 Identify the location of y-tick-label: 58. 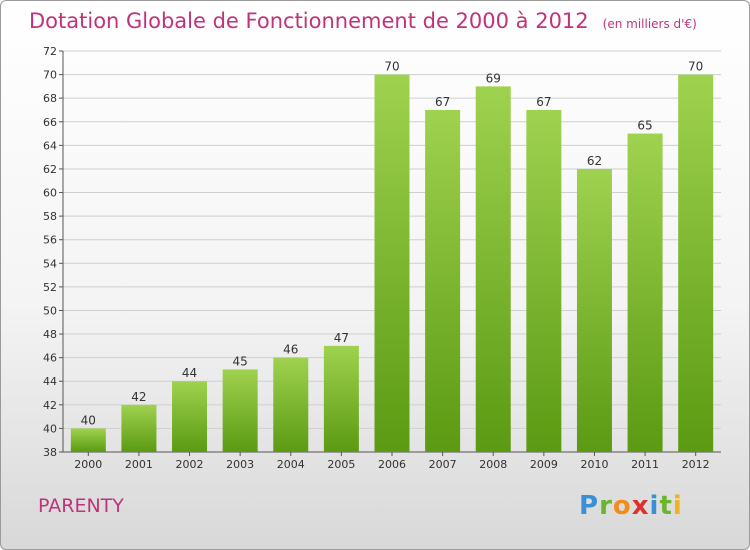
(50, 216).